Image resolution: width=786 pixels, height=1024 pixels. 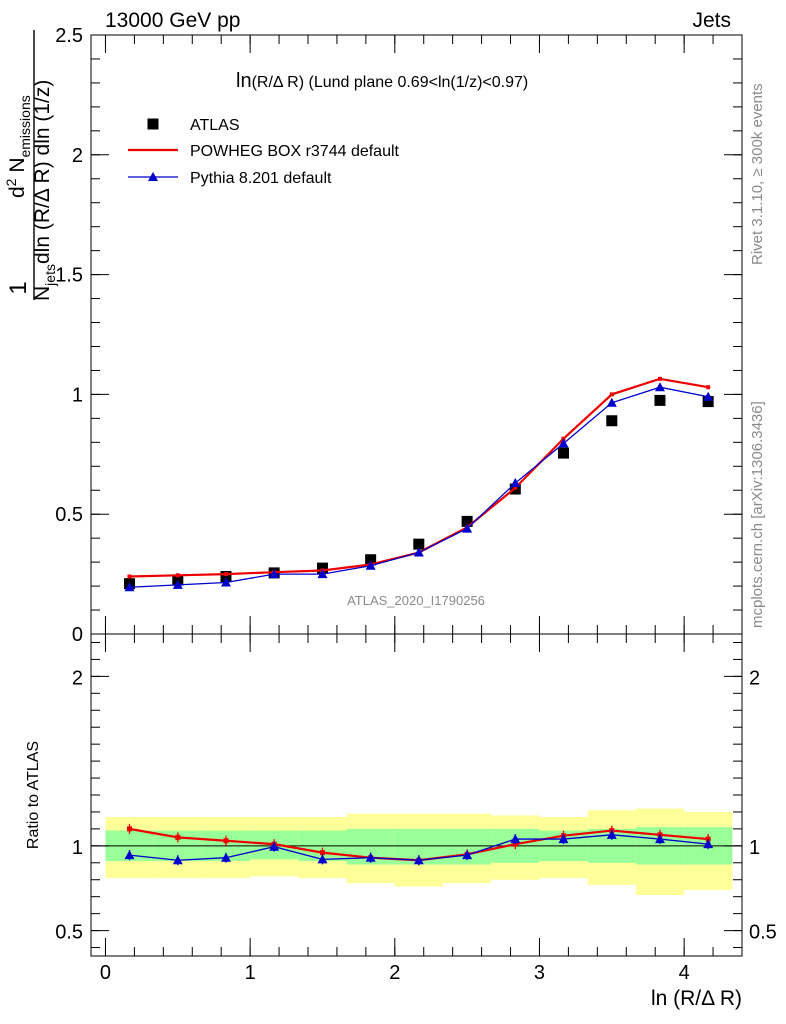 I want to click on ylabel-one: 1, so click(x=18, y=287).